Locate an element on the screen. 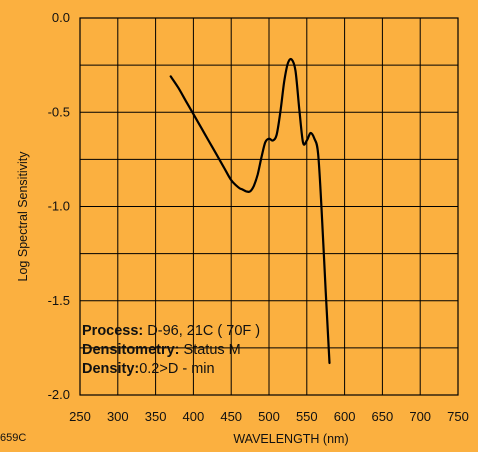  y-tick-label: -0.5 is located at coordinates (59, 111).